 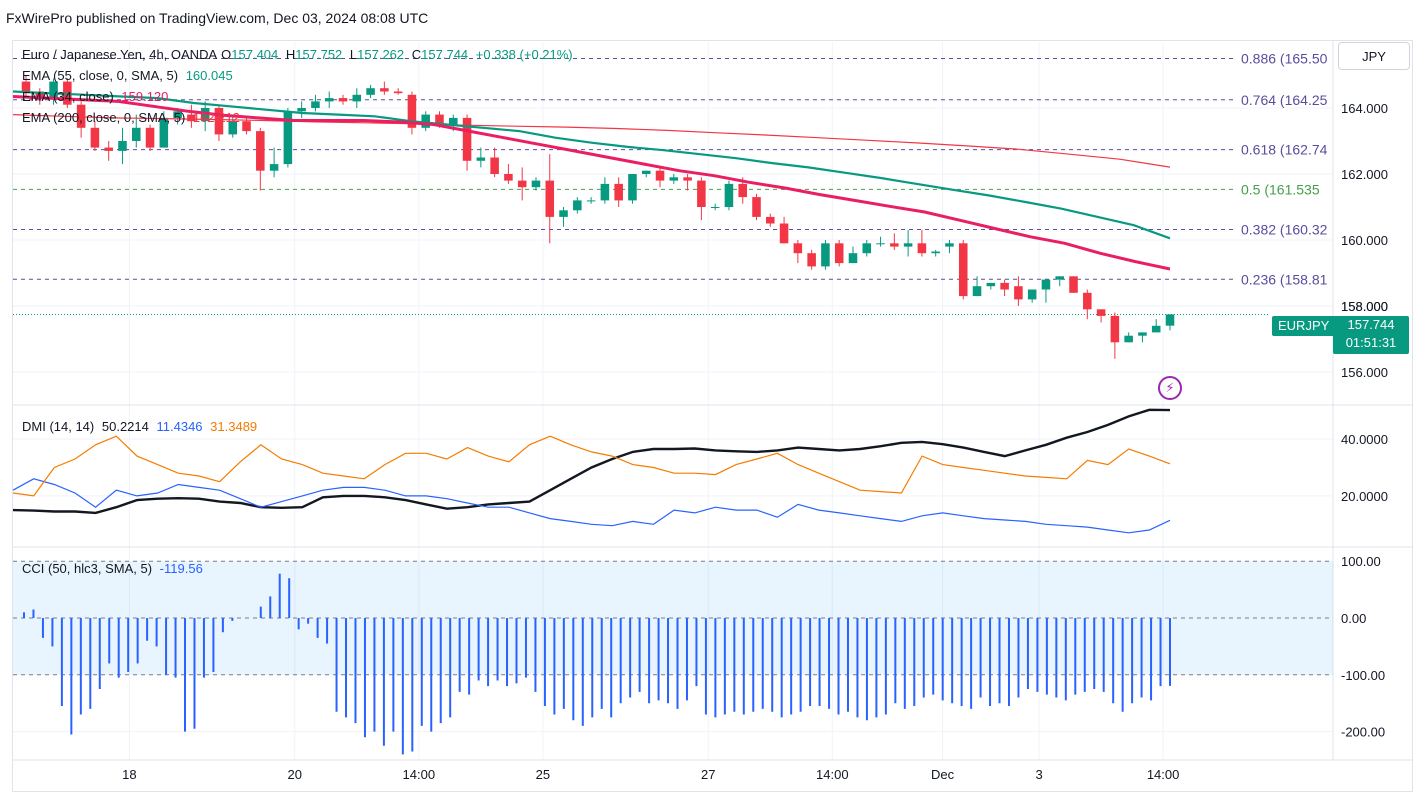 I want to click on ema55-label: EMA (55, close, 0, SMA, 5), so click(x=100, y=75).